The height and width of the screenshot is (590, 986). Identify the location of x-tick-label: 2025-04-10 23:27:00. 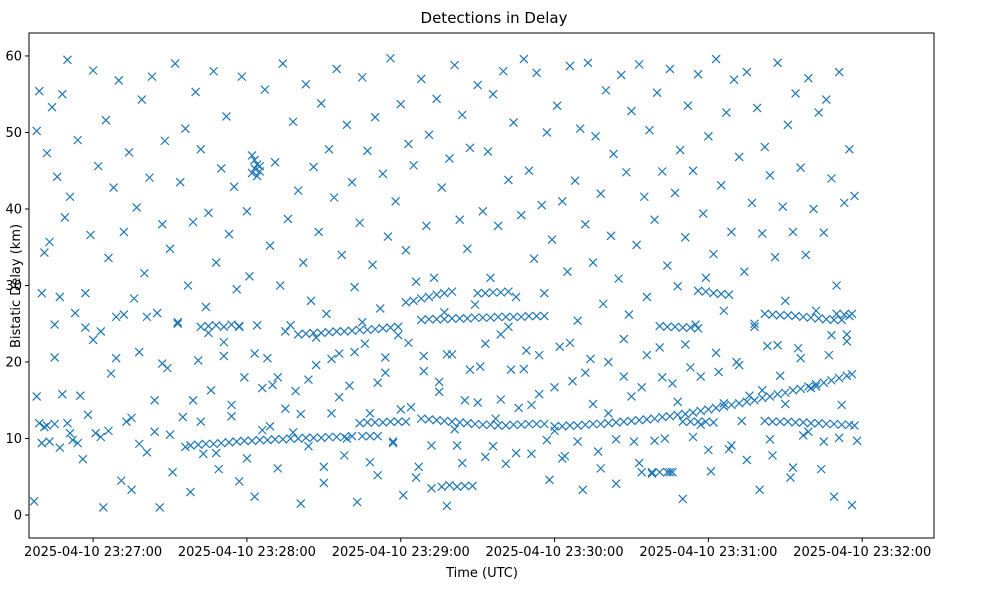
(93, 552).